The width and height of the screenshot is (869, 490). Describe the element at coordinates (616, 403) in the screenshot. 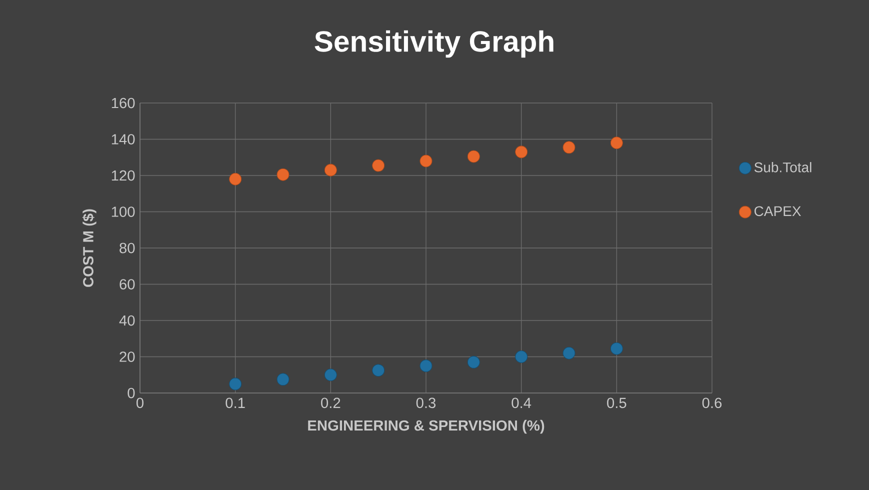

I see `x-tick-label: 0.5` at that location.